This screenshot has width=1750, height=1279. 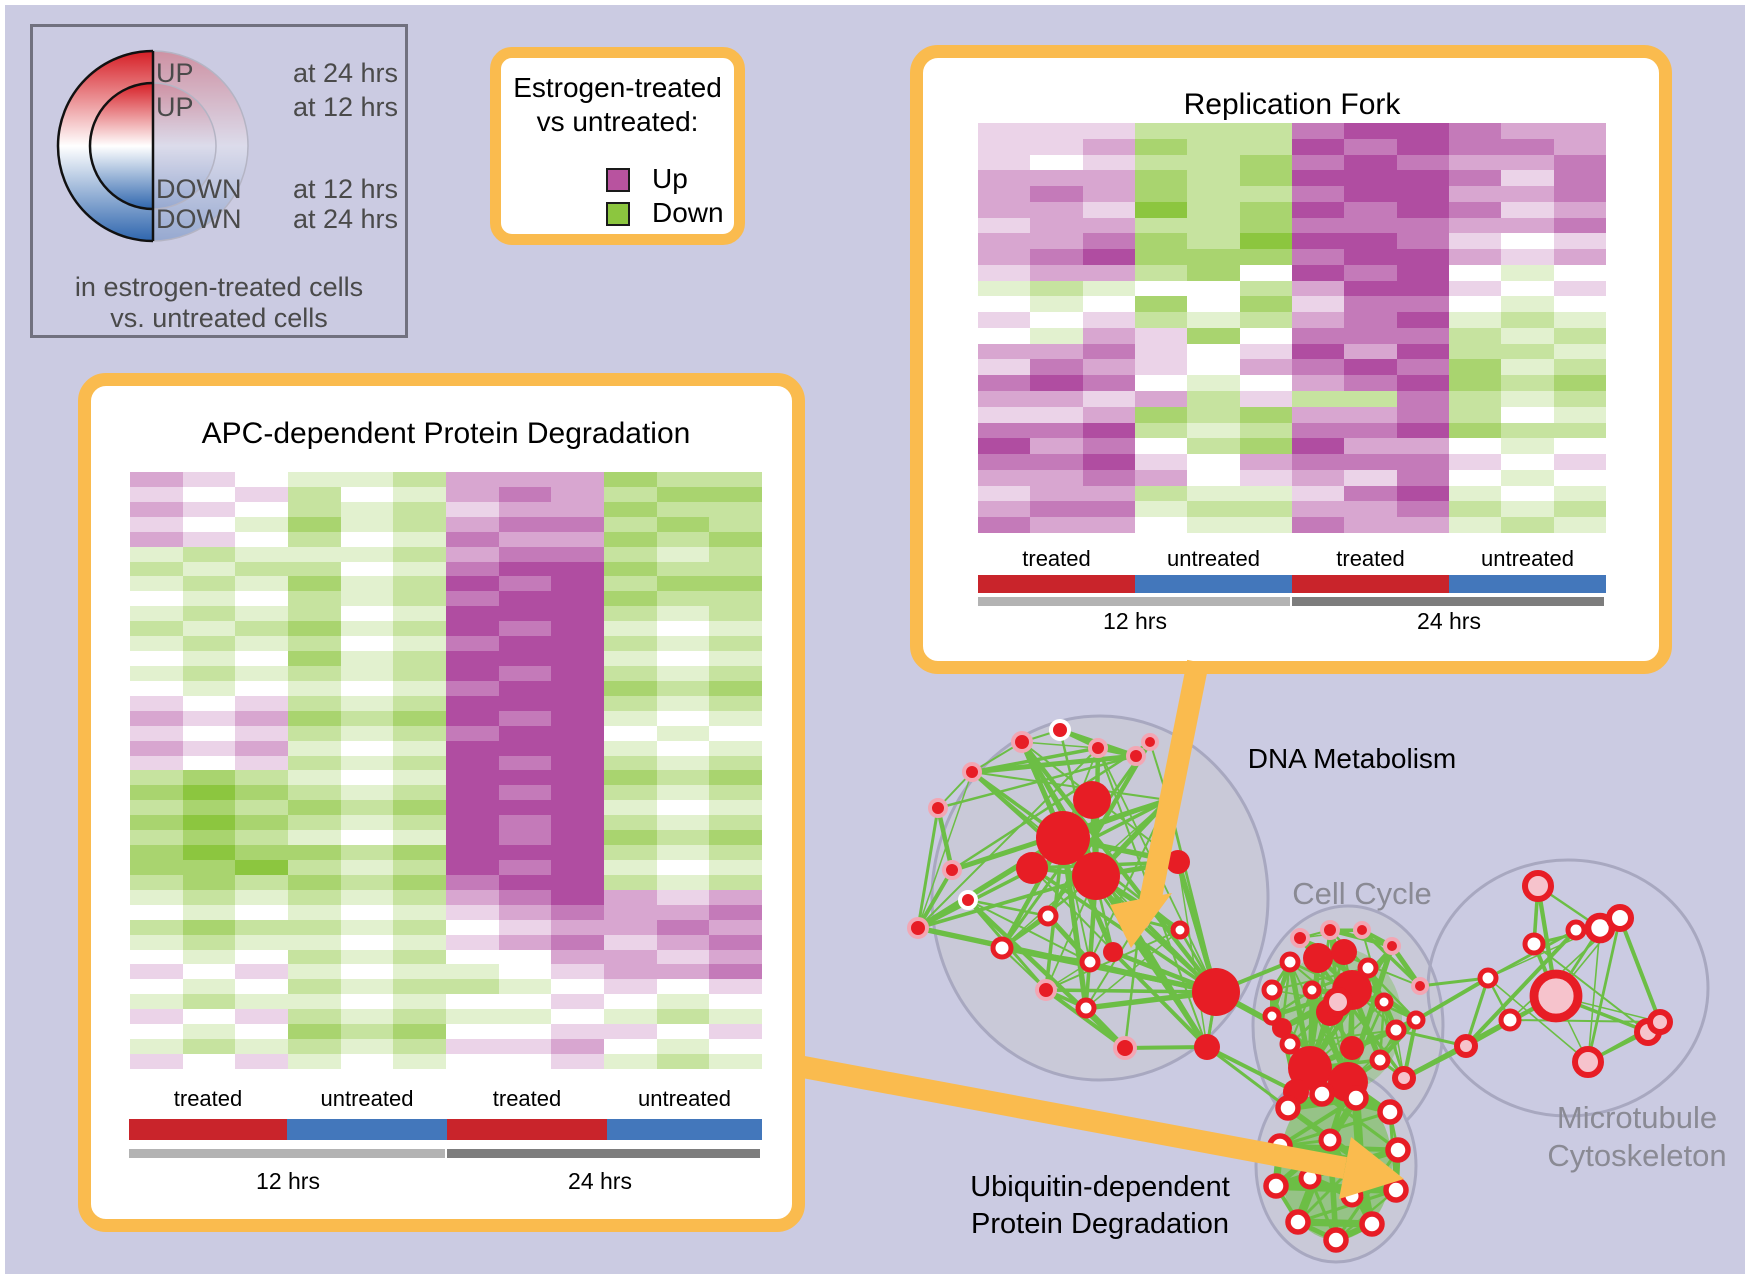 I want to click on gradient-circles-icon, so click(x=152, y=146).